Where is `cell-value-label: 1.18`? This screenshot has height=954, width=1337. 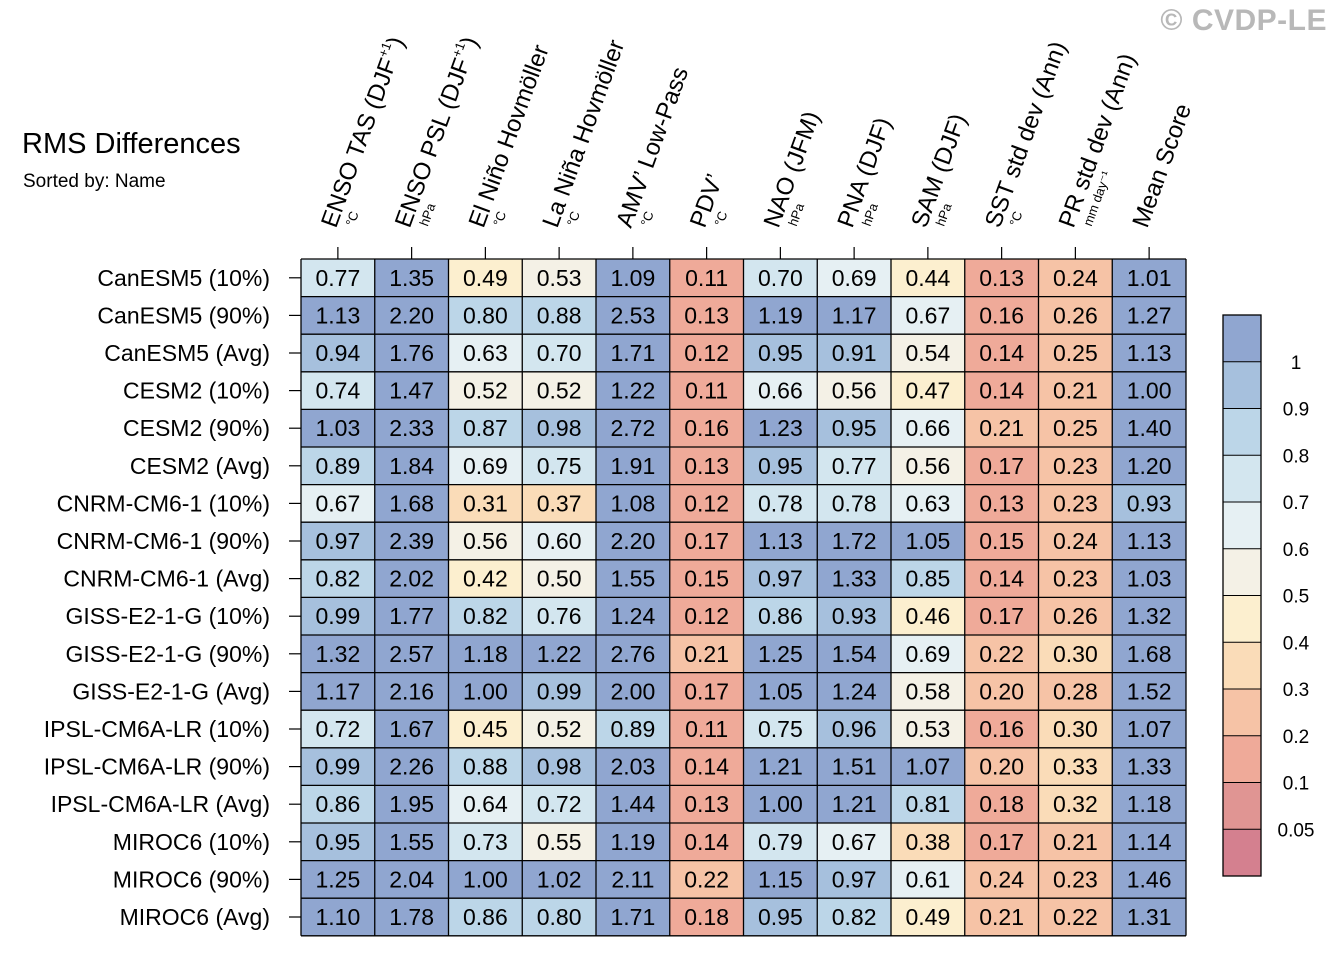 cell-value-label: 1.18 is located at coordinates (1149, 804).